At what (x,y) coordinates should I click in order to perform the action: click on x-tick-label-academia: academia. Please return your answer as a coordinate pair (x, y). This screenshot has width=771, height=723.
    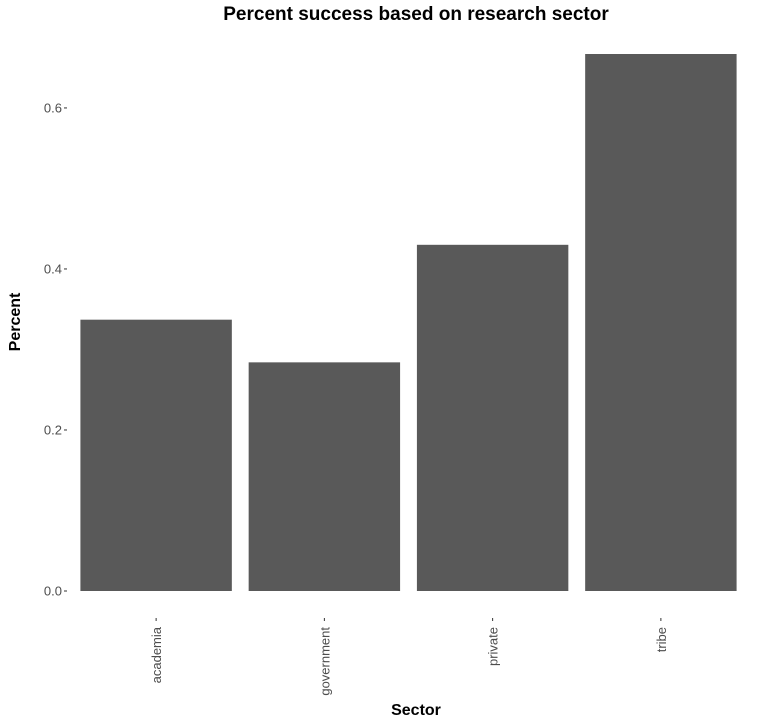
    Looking at the image, I should click on (156, 654).